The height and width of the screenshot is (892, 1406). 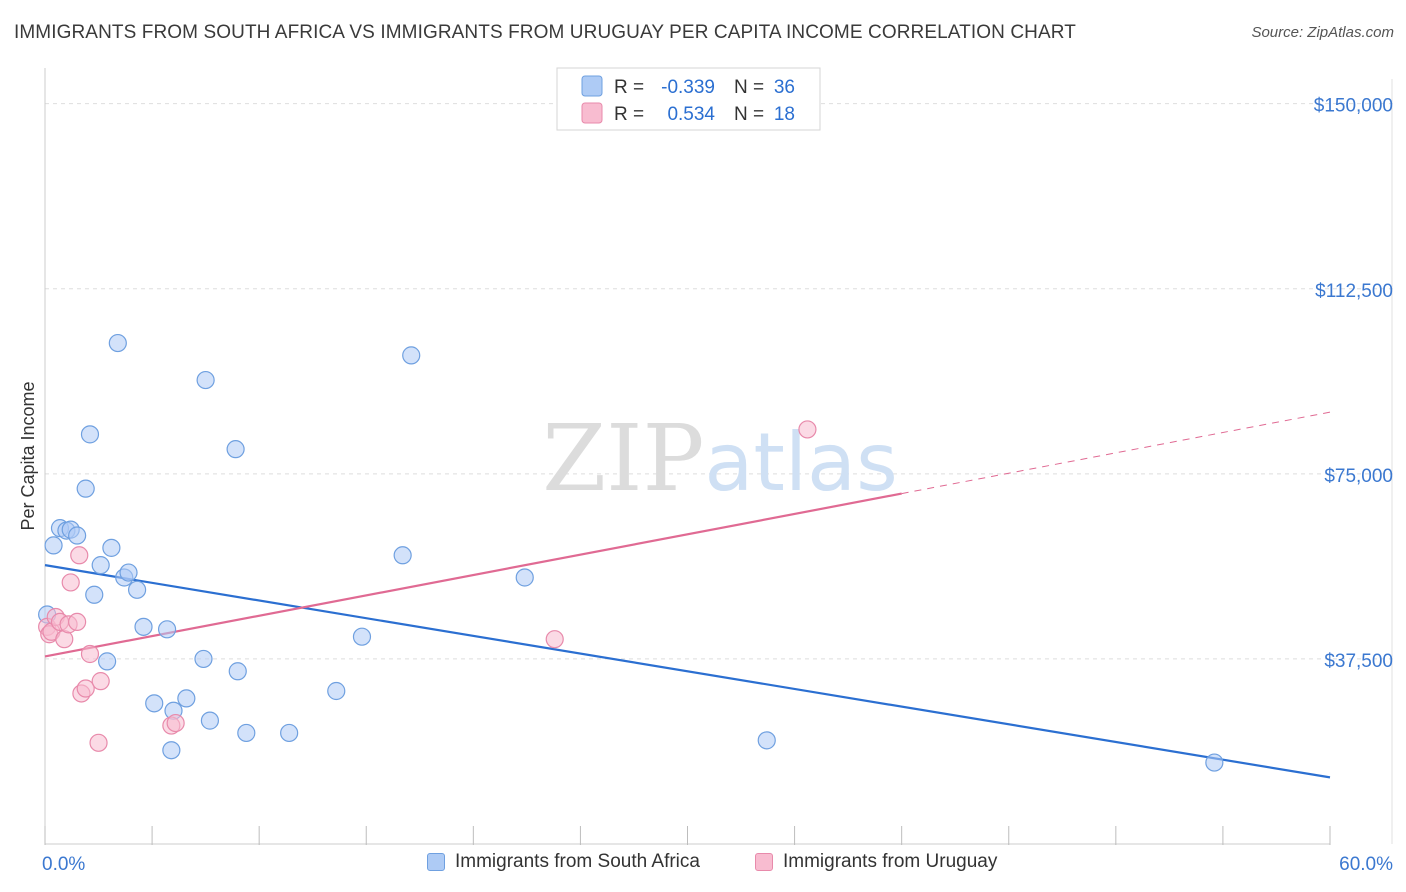 I want to click on stats-r-value-2: 0.534, so click(x=691, y=114).